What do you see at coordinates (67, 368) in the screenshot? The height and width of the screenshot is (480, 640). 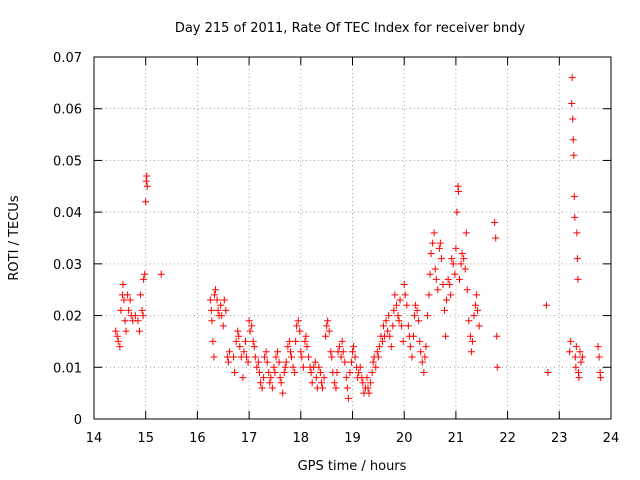 I see `y-tick-label: 0.01` at bounding box center [67, 368].